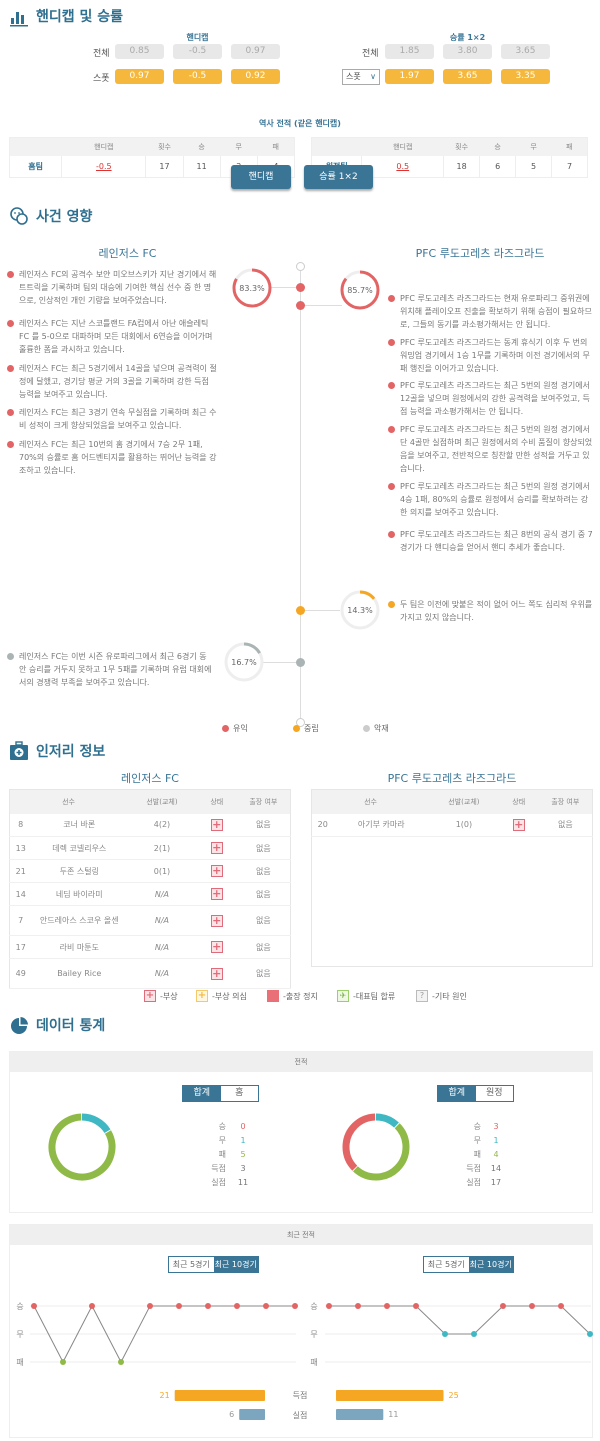  Describe the element at coordinates (162, 848) in the screenshot. I see `player-apps: 2(1)` at that location.